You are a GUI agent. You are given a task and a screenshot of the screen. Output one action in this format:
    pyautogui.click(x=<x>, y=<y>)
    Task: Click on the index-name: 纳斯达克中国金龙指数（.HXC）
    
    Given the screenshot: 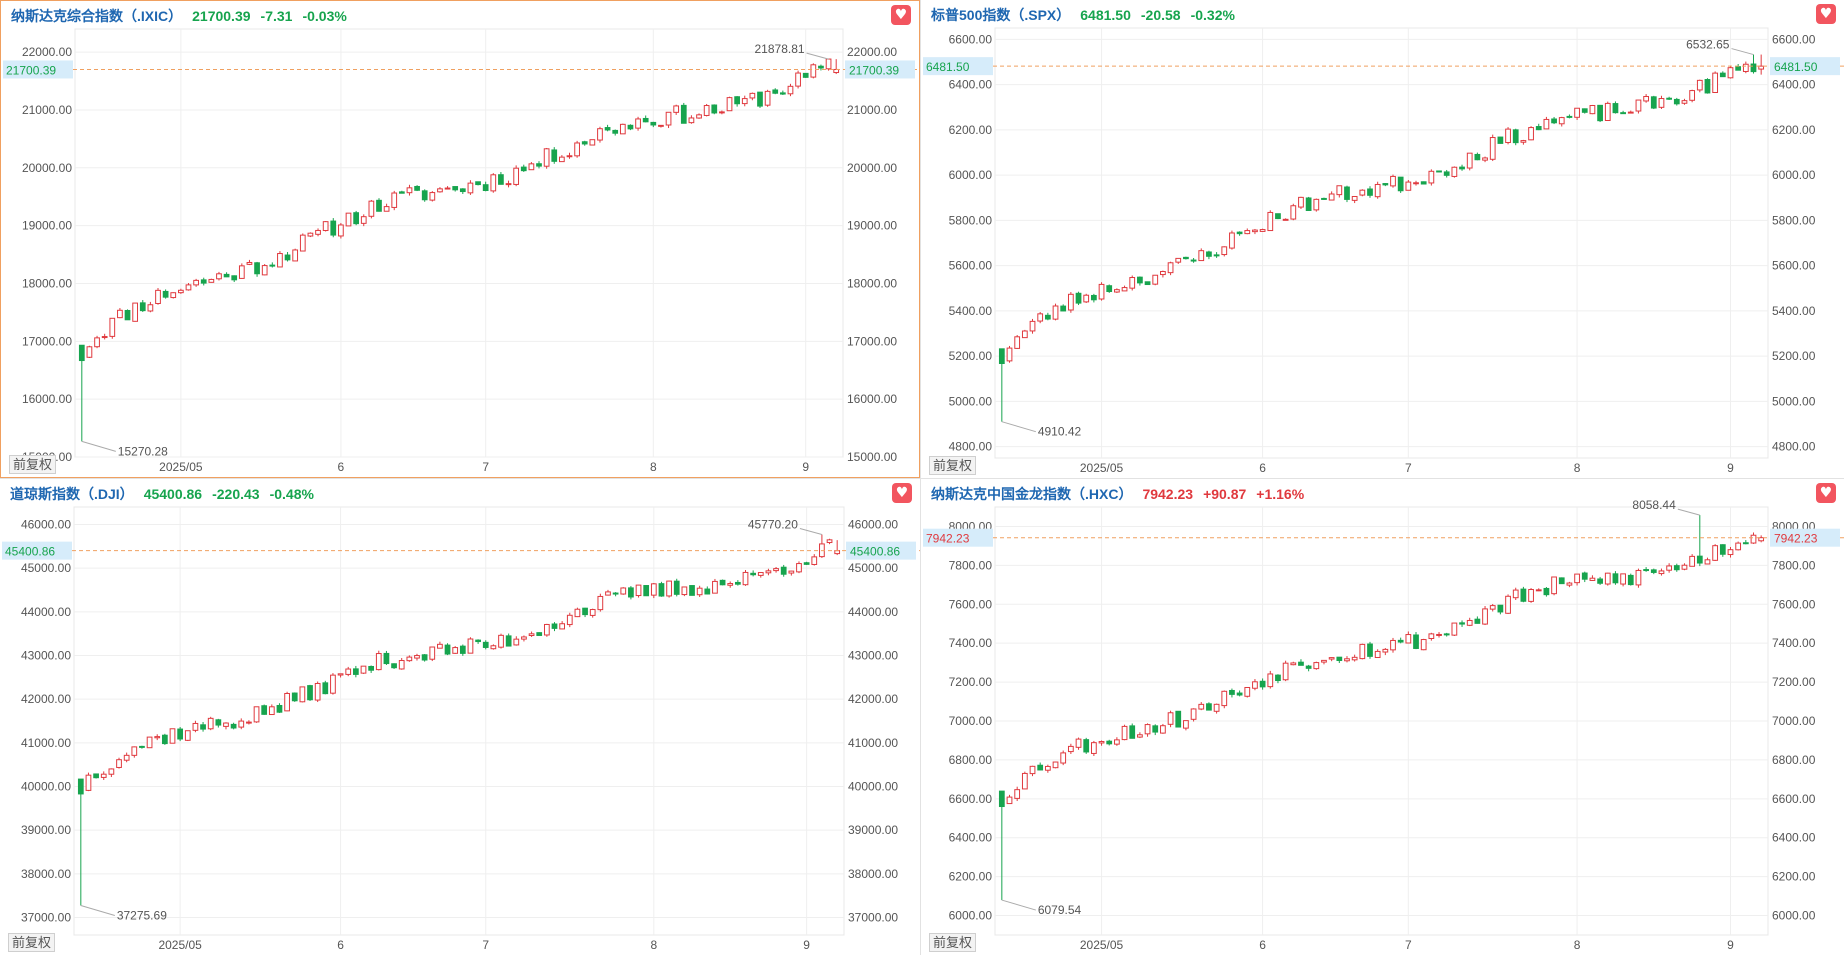 What is the action you would take?
    pyautogui.click(x=1032, y=494)
    